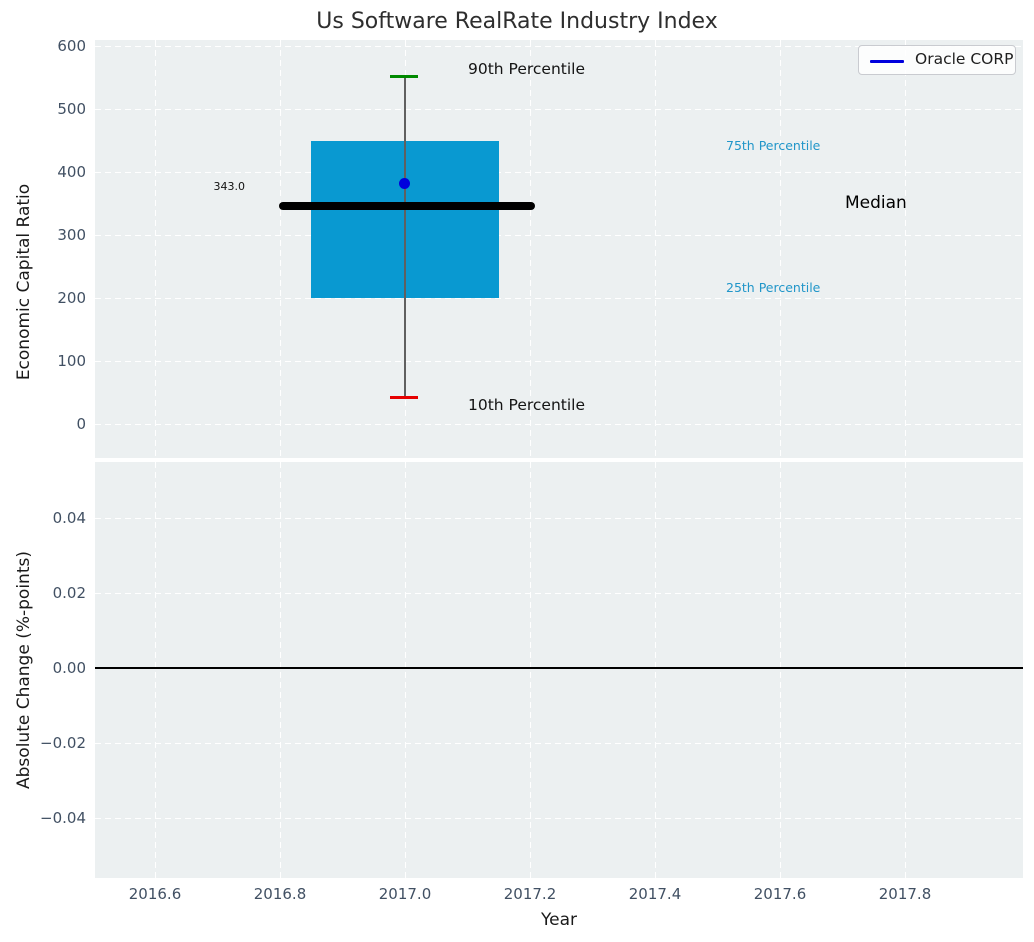 Image resolution: width=1034 pixels, height=942 pixels. Describe the element at coordinates (24, 670) in the screenshot. I see `bottom-y-axis-label: Absolute Change (%-points)` at that location.